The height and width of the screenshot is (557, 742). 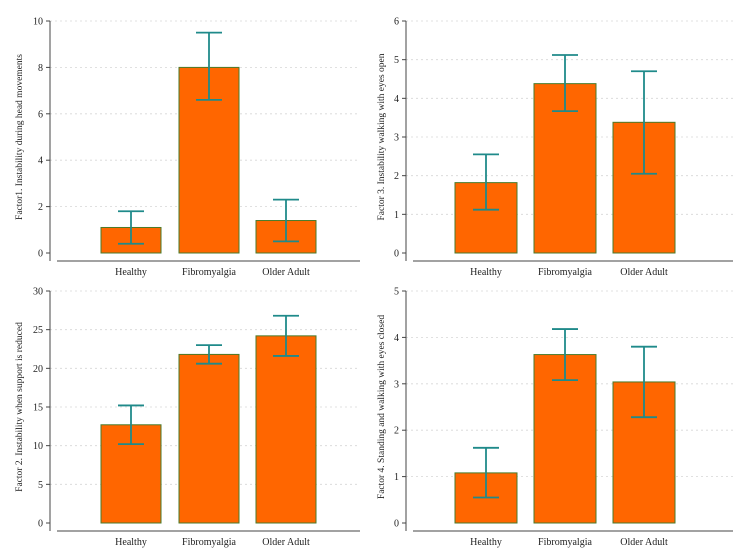 What do you see at coordinates (38, 292) in the screenshot?
I see `y-tick-label: 30` at bounding box center [38, 292].